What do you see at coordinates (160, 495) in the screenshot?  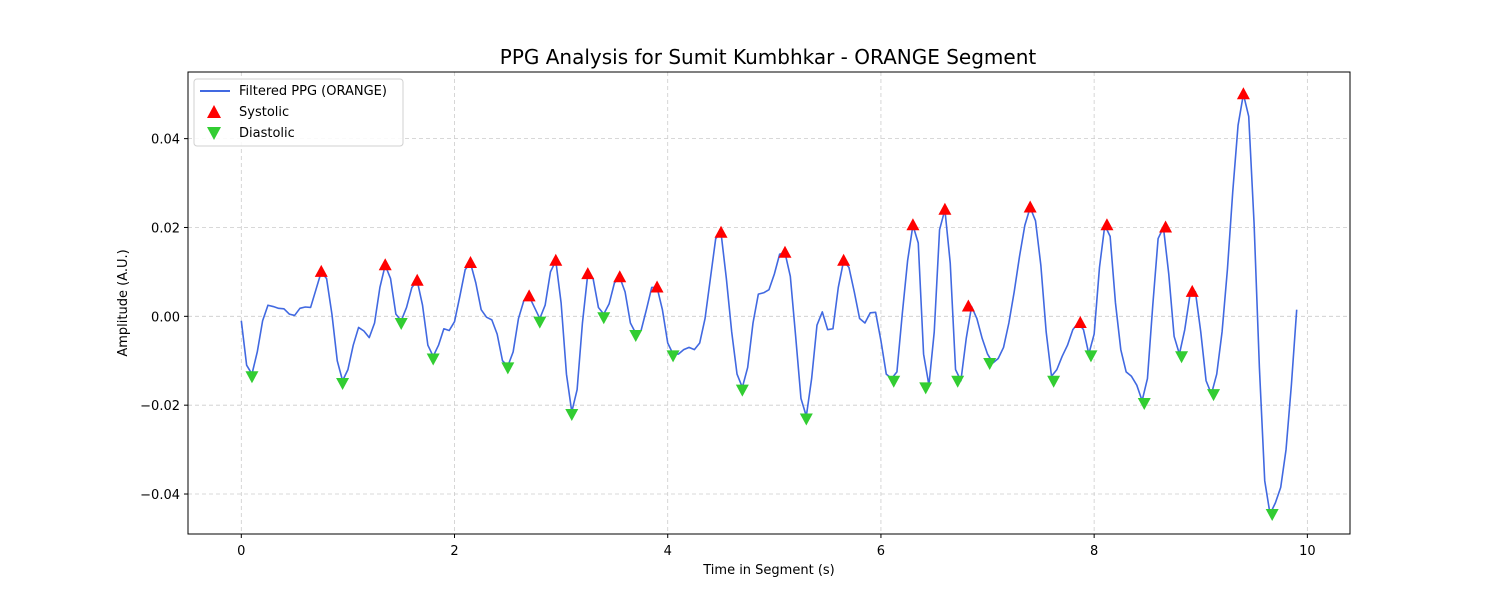 I see `y-tick-label: −0.04` at bounding box center [160, 495].